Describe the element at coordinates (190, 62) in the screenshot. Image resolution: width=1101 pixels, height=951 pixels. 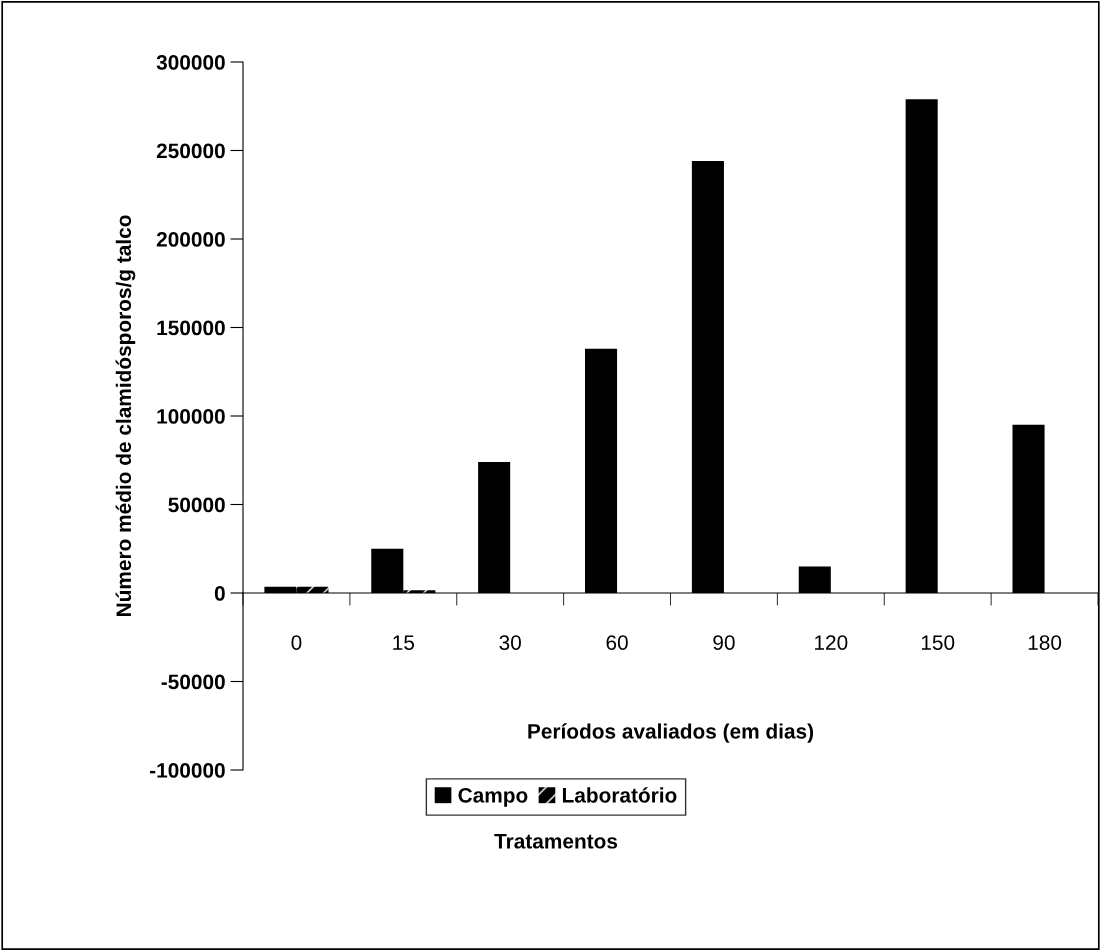
I see `y-tick-label: 300000` at that location.